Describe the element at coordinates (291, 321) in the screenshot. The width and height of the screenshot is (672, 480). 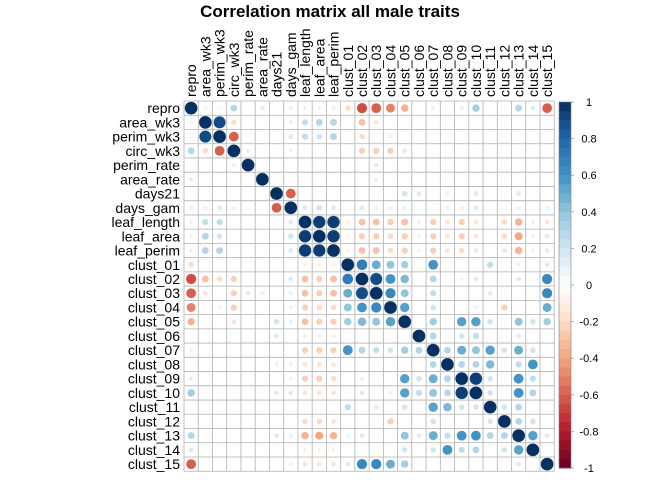
I see `corr-circle-clust_05-days_gam` at that location.